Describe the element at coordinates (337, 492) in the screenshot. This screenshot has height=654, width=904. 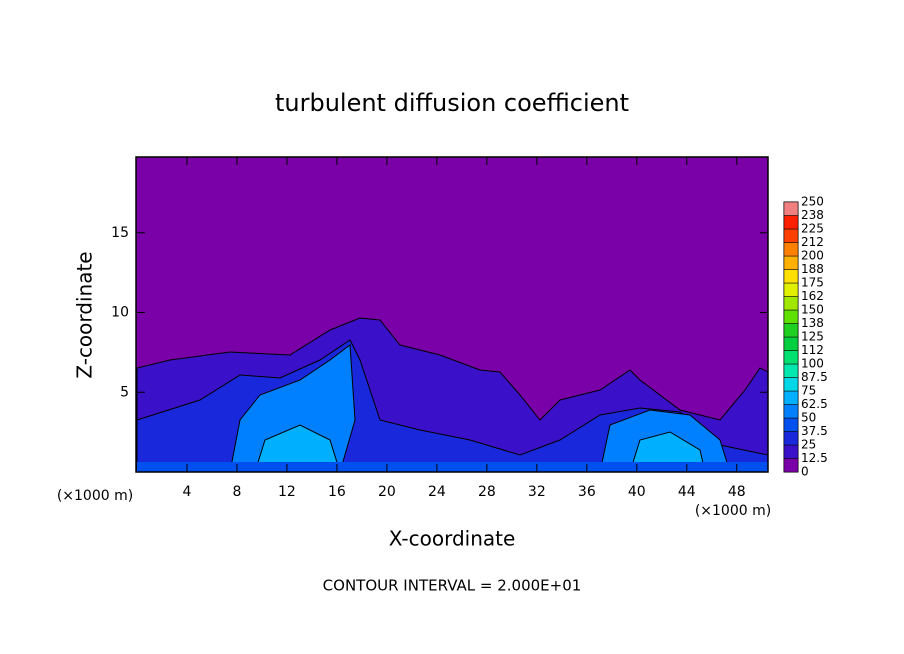
I see `x-tick-label: 16` at that location.